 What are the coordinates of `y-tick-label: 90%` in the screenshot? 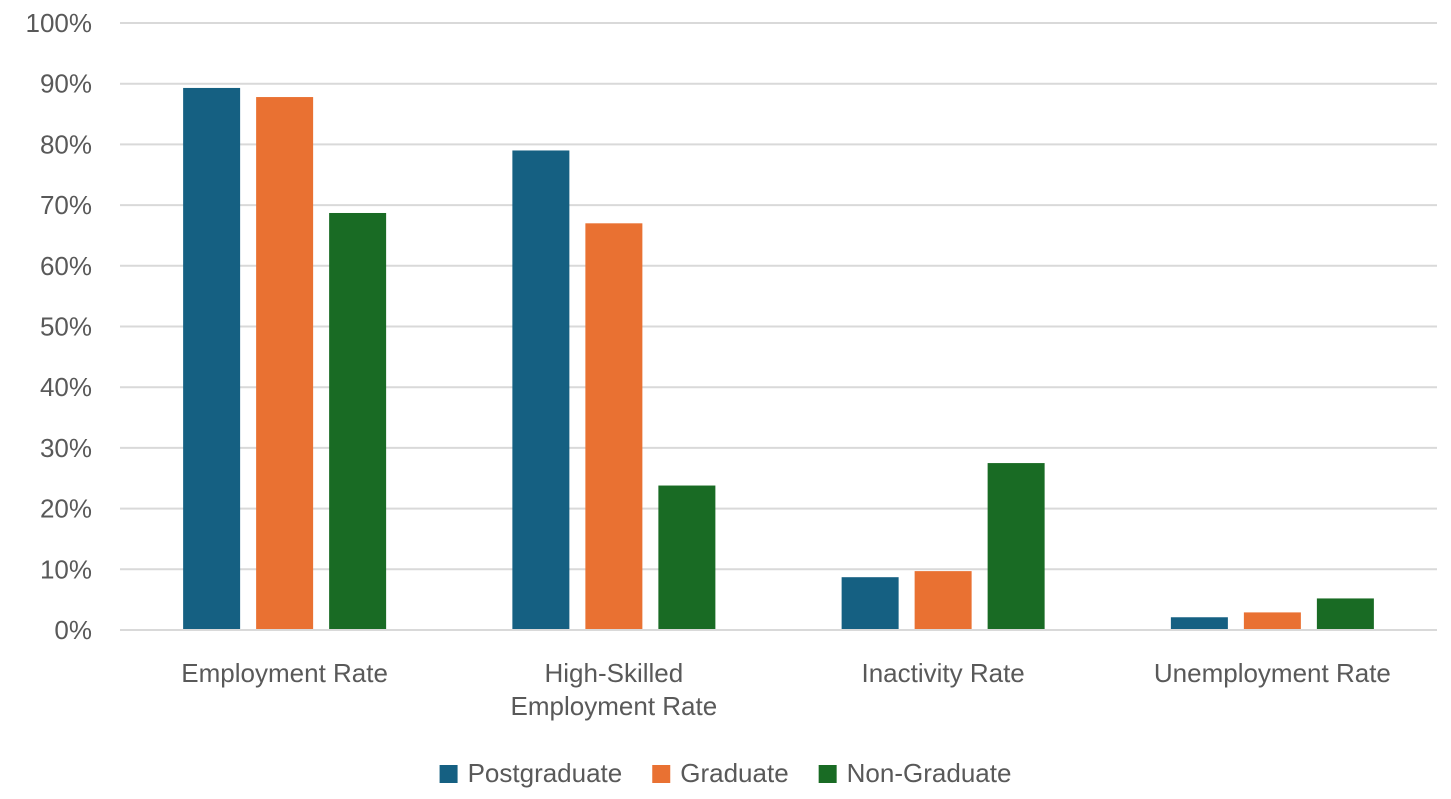 It's located at (66, 84).